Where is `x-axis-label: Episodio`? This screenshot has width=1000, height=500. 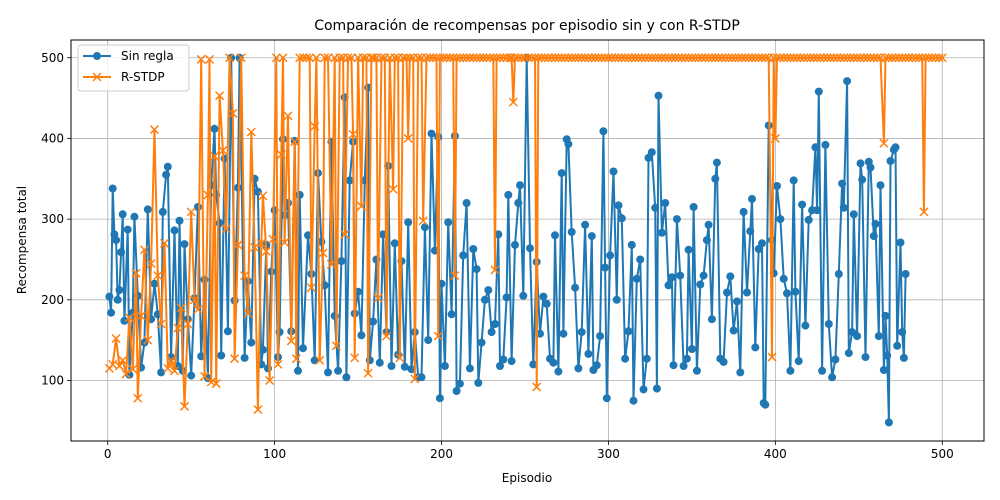 x-axis-label: Episodio is located at coordinates (527, 478).